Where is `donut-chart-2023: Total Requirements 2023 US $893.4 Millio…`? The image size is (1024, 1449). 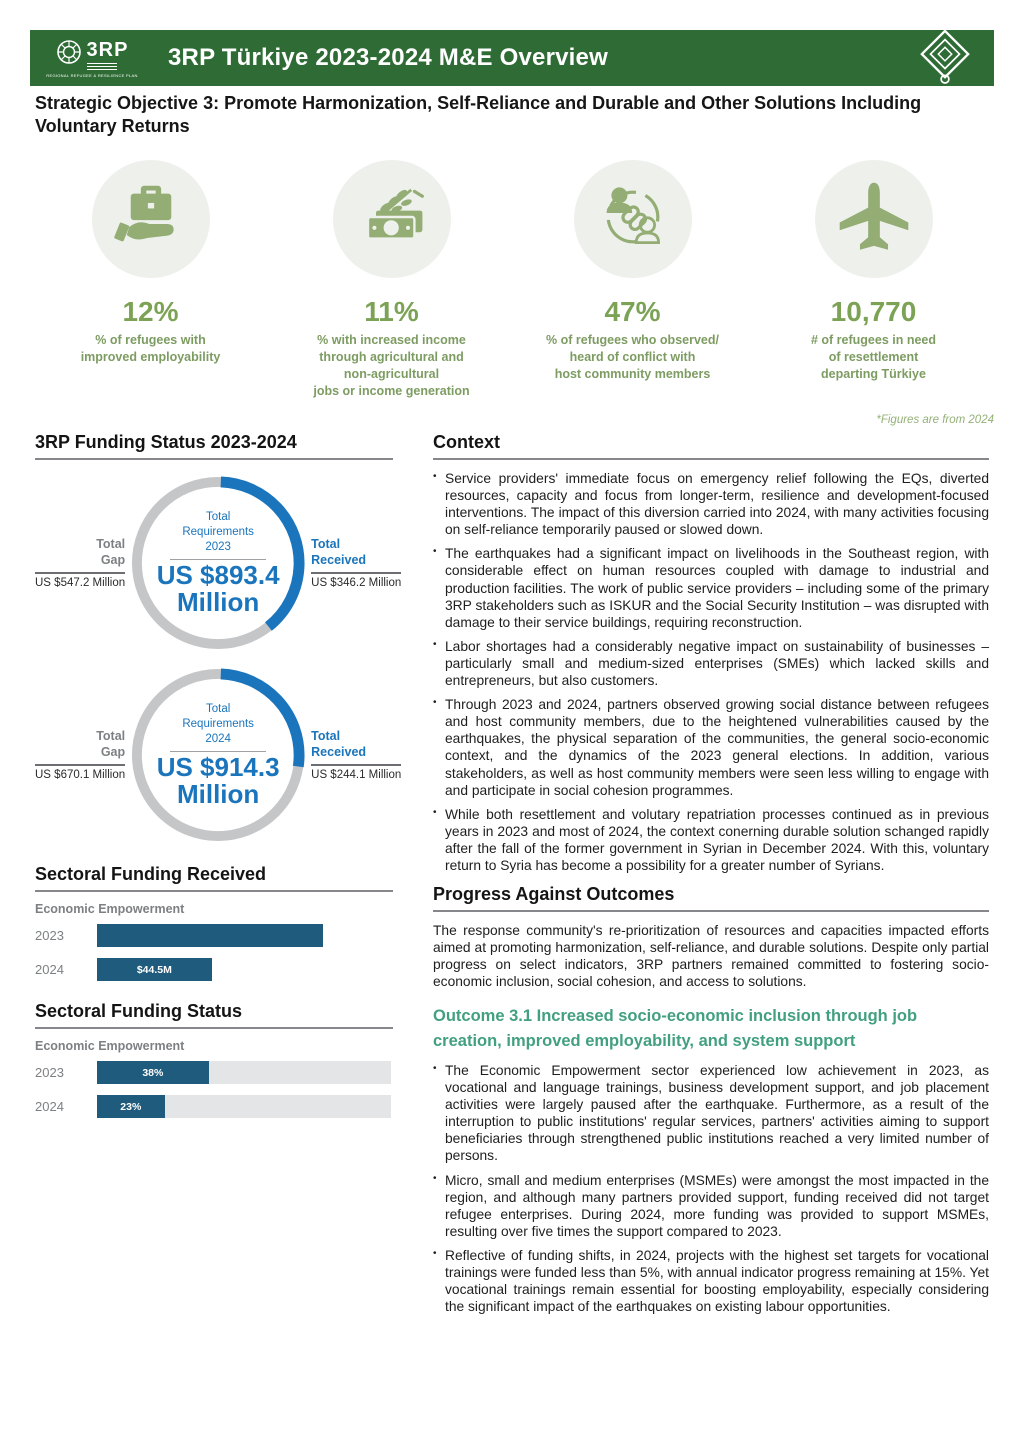
donut-chart-2023: Total Requirements 2023 US $893.4 Millio… is located at coordinates (218, 563).